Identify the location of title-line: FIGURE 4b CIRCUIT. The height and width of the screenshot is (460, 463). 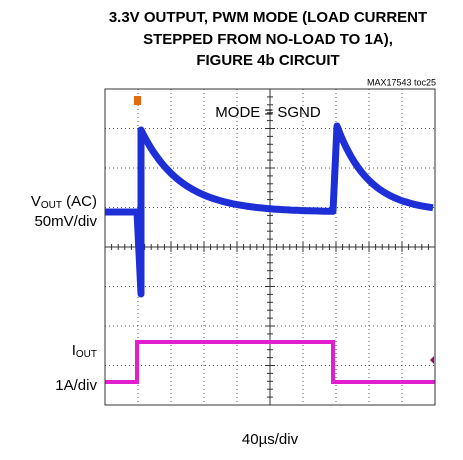
(267, 60).